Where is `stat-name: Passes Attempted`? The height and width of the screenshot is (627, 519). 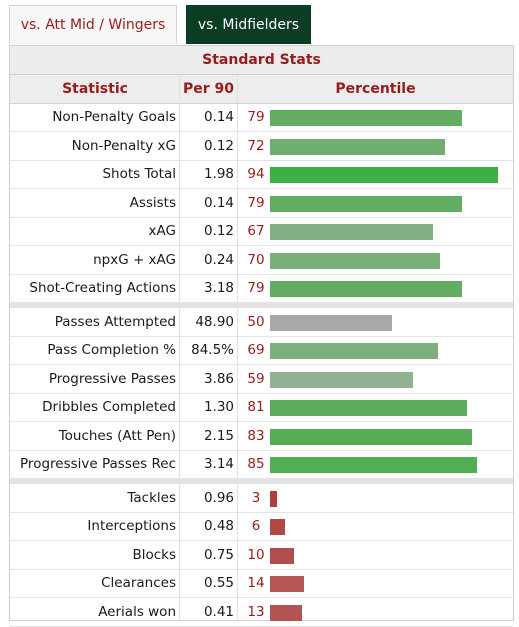 stat-name: Passes Attempted is located at coordinates (115, 321).